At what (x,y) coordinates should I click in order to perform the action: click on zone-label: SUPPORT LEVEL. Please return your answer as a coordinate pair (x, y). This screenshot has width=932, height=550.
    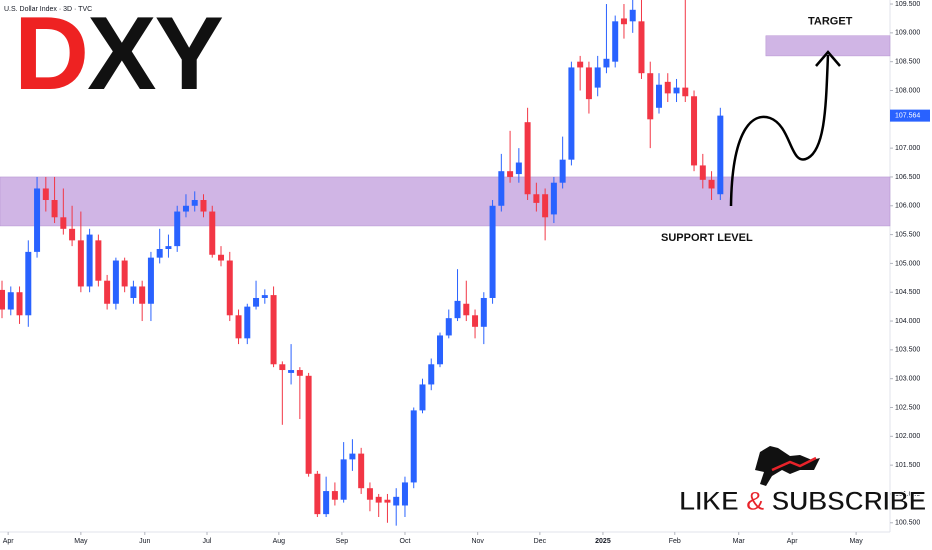
    Looking at the image, I should click on (707, 238).